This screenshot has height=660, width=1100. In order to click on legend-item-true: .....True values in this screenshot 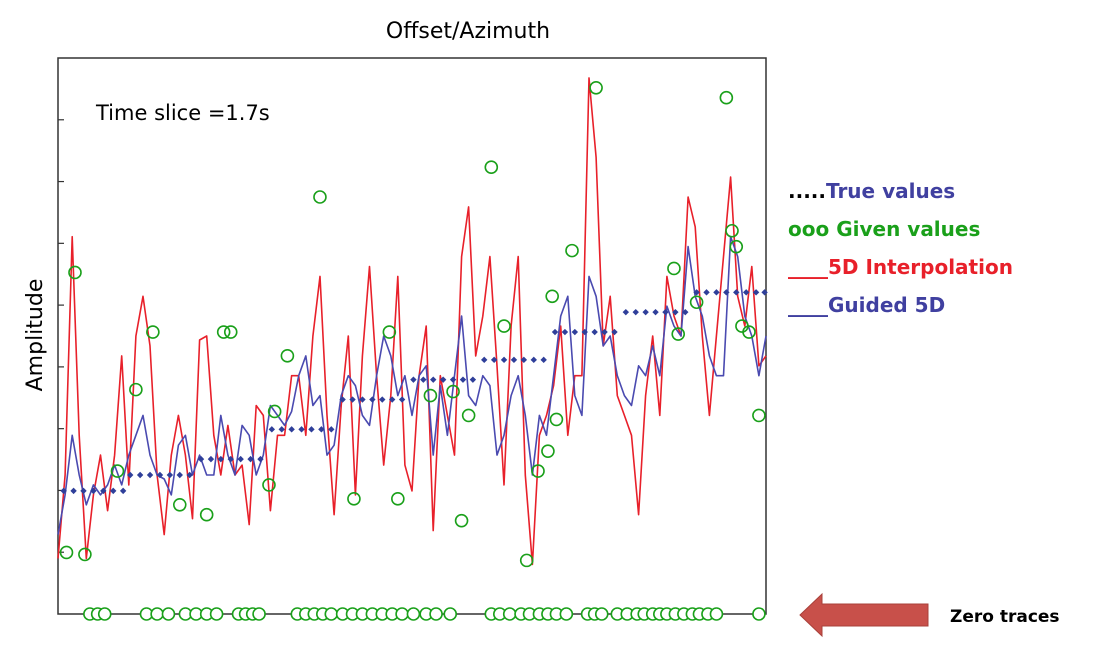, I will do `click(900, 191)`.